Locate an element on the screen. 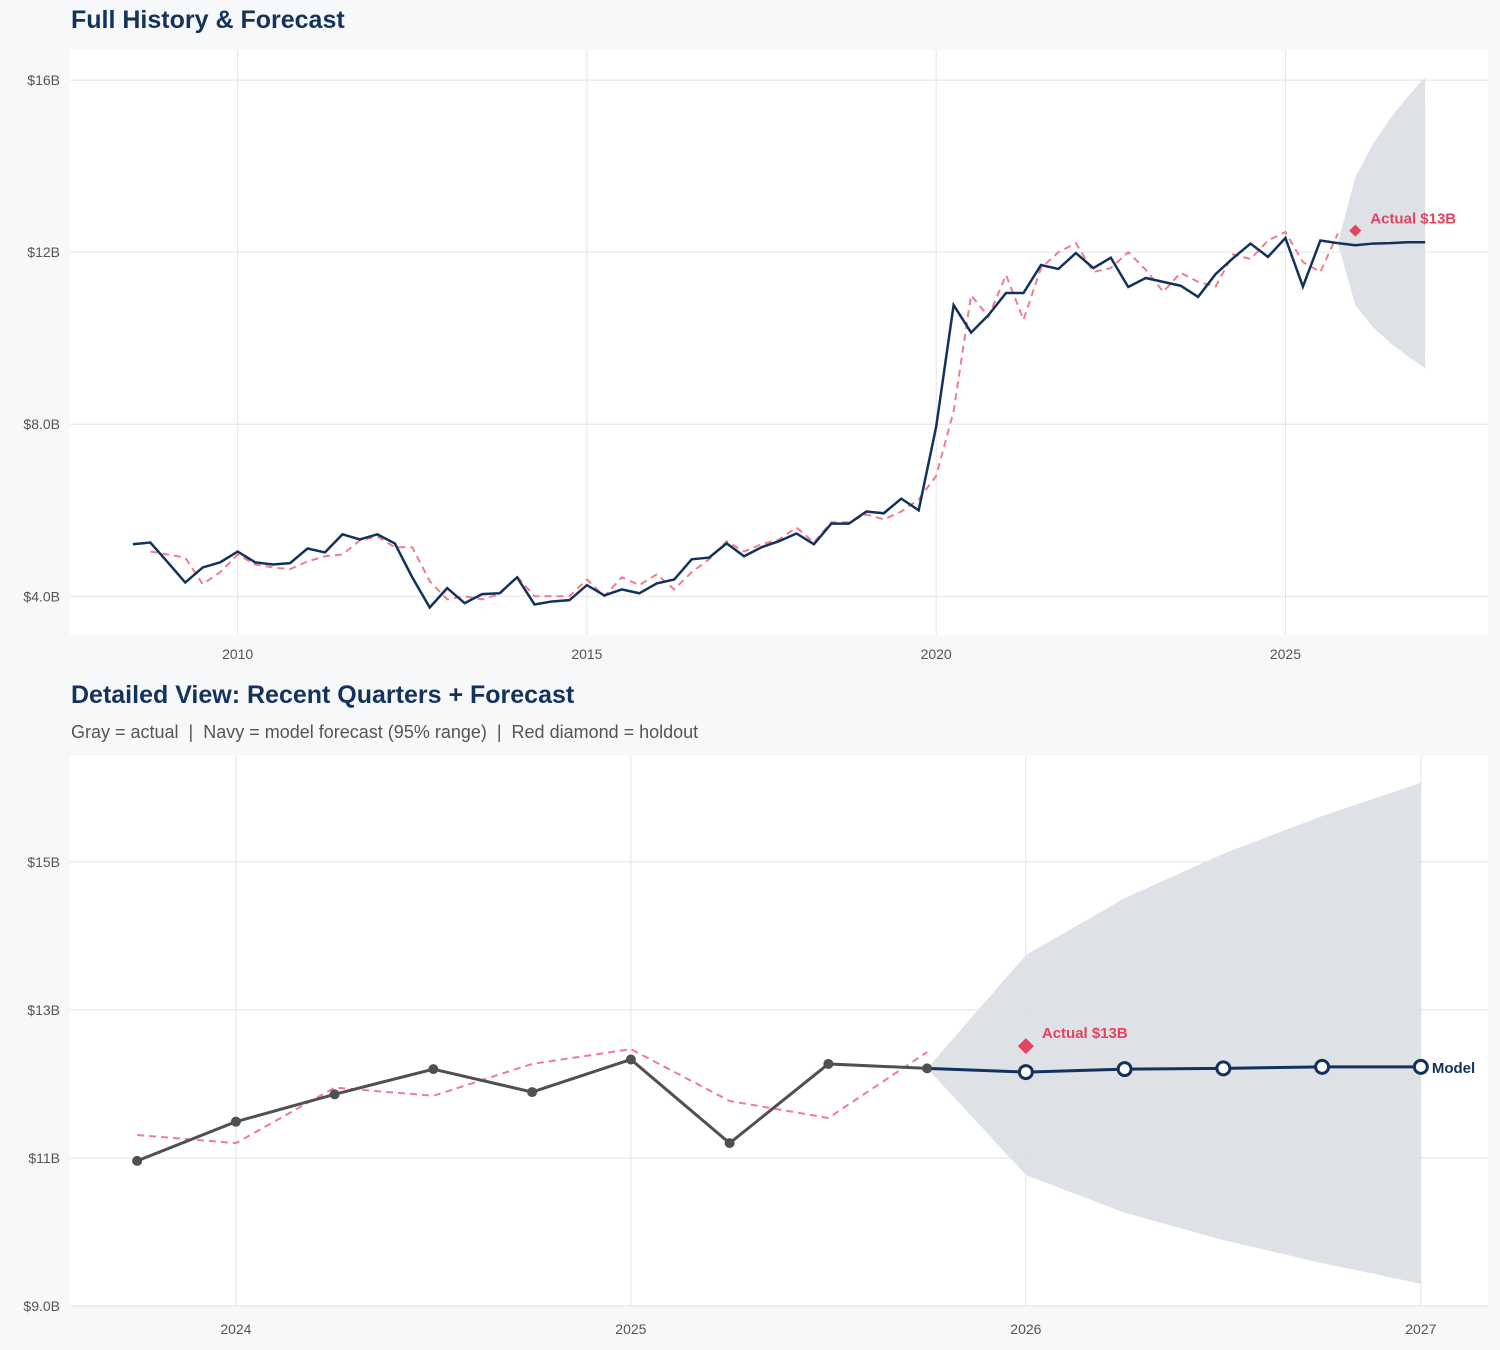 This screenshot has height=1350, width=1500. bottom-y-tick-label: $15B is located at coordinates (43, 862).